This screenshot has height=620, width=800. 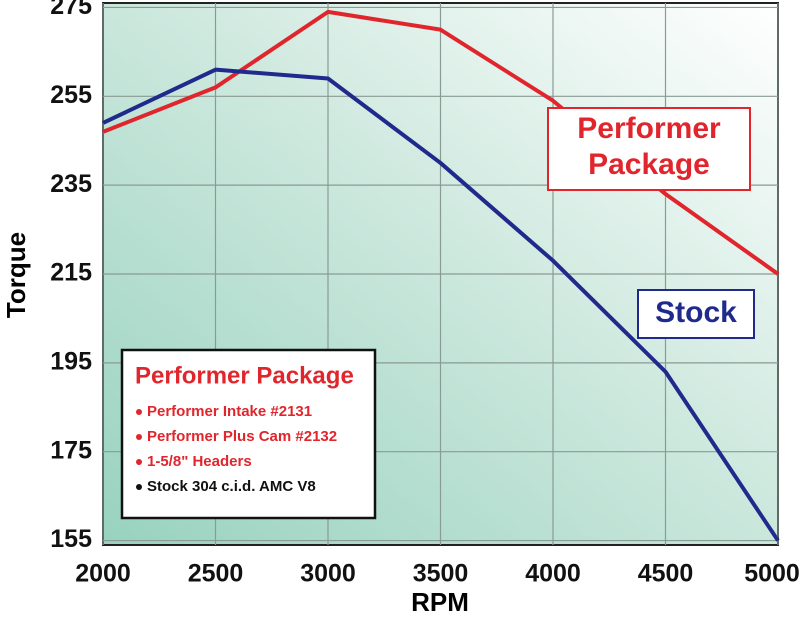 What do you see at coordinates (441, 574) in the screenshot?
I see `x-tick-label: 3500` at bounding box center [441, 574].